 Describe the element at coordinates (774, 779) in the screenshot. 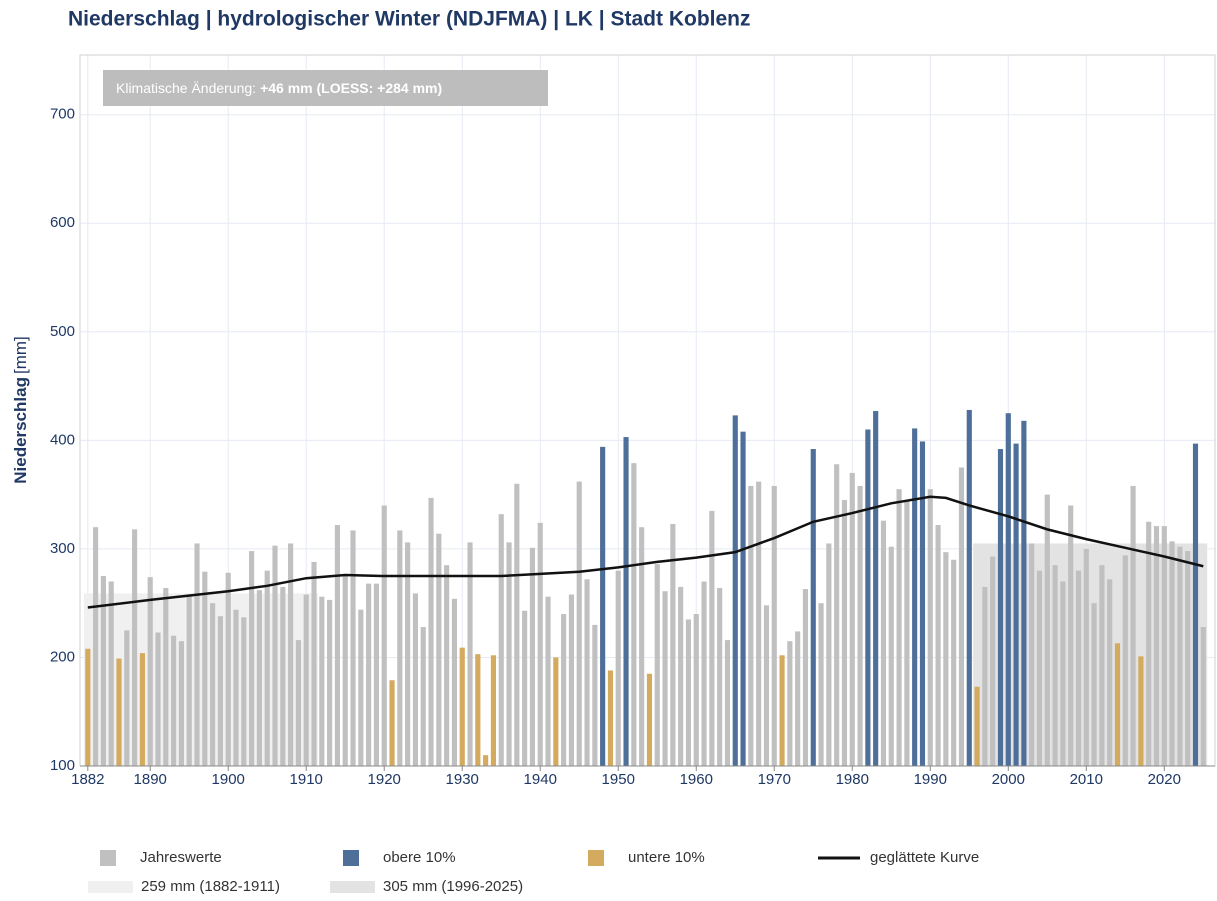

I see `x-tick-label: 1970` at that location.